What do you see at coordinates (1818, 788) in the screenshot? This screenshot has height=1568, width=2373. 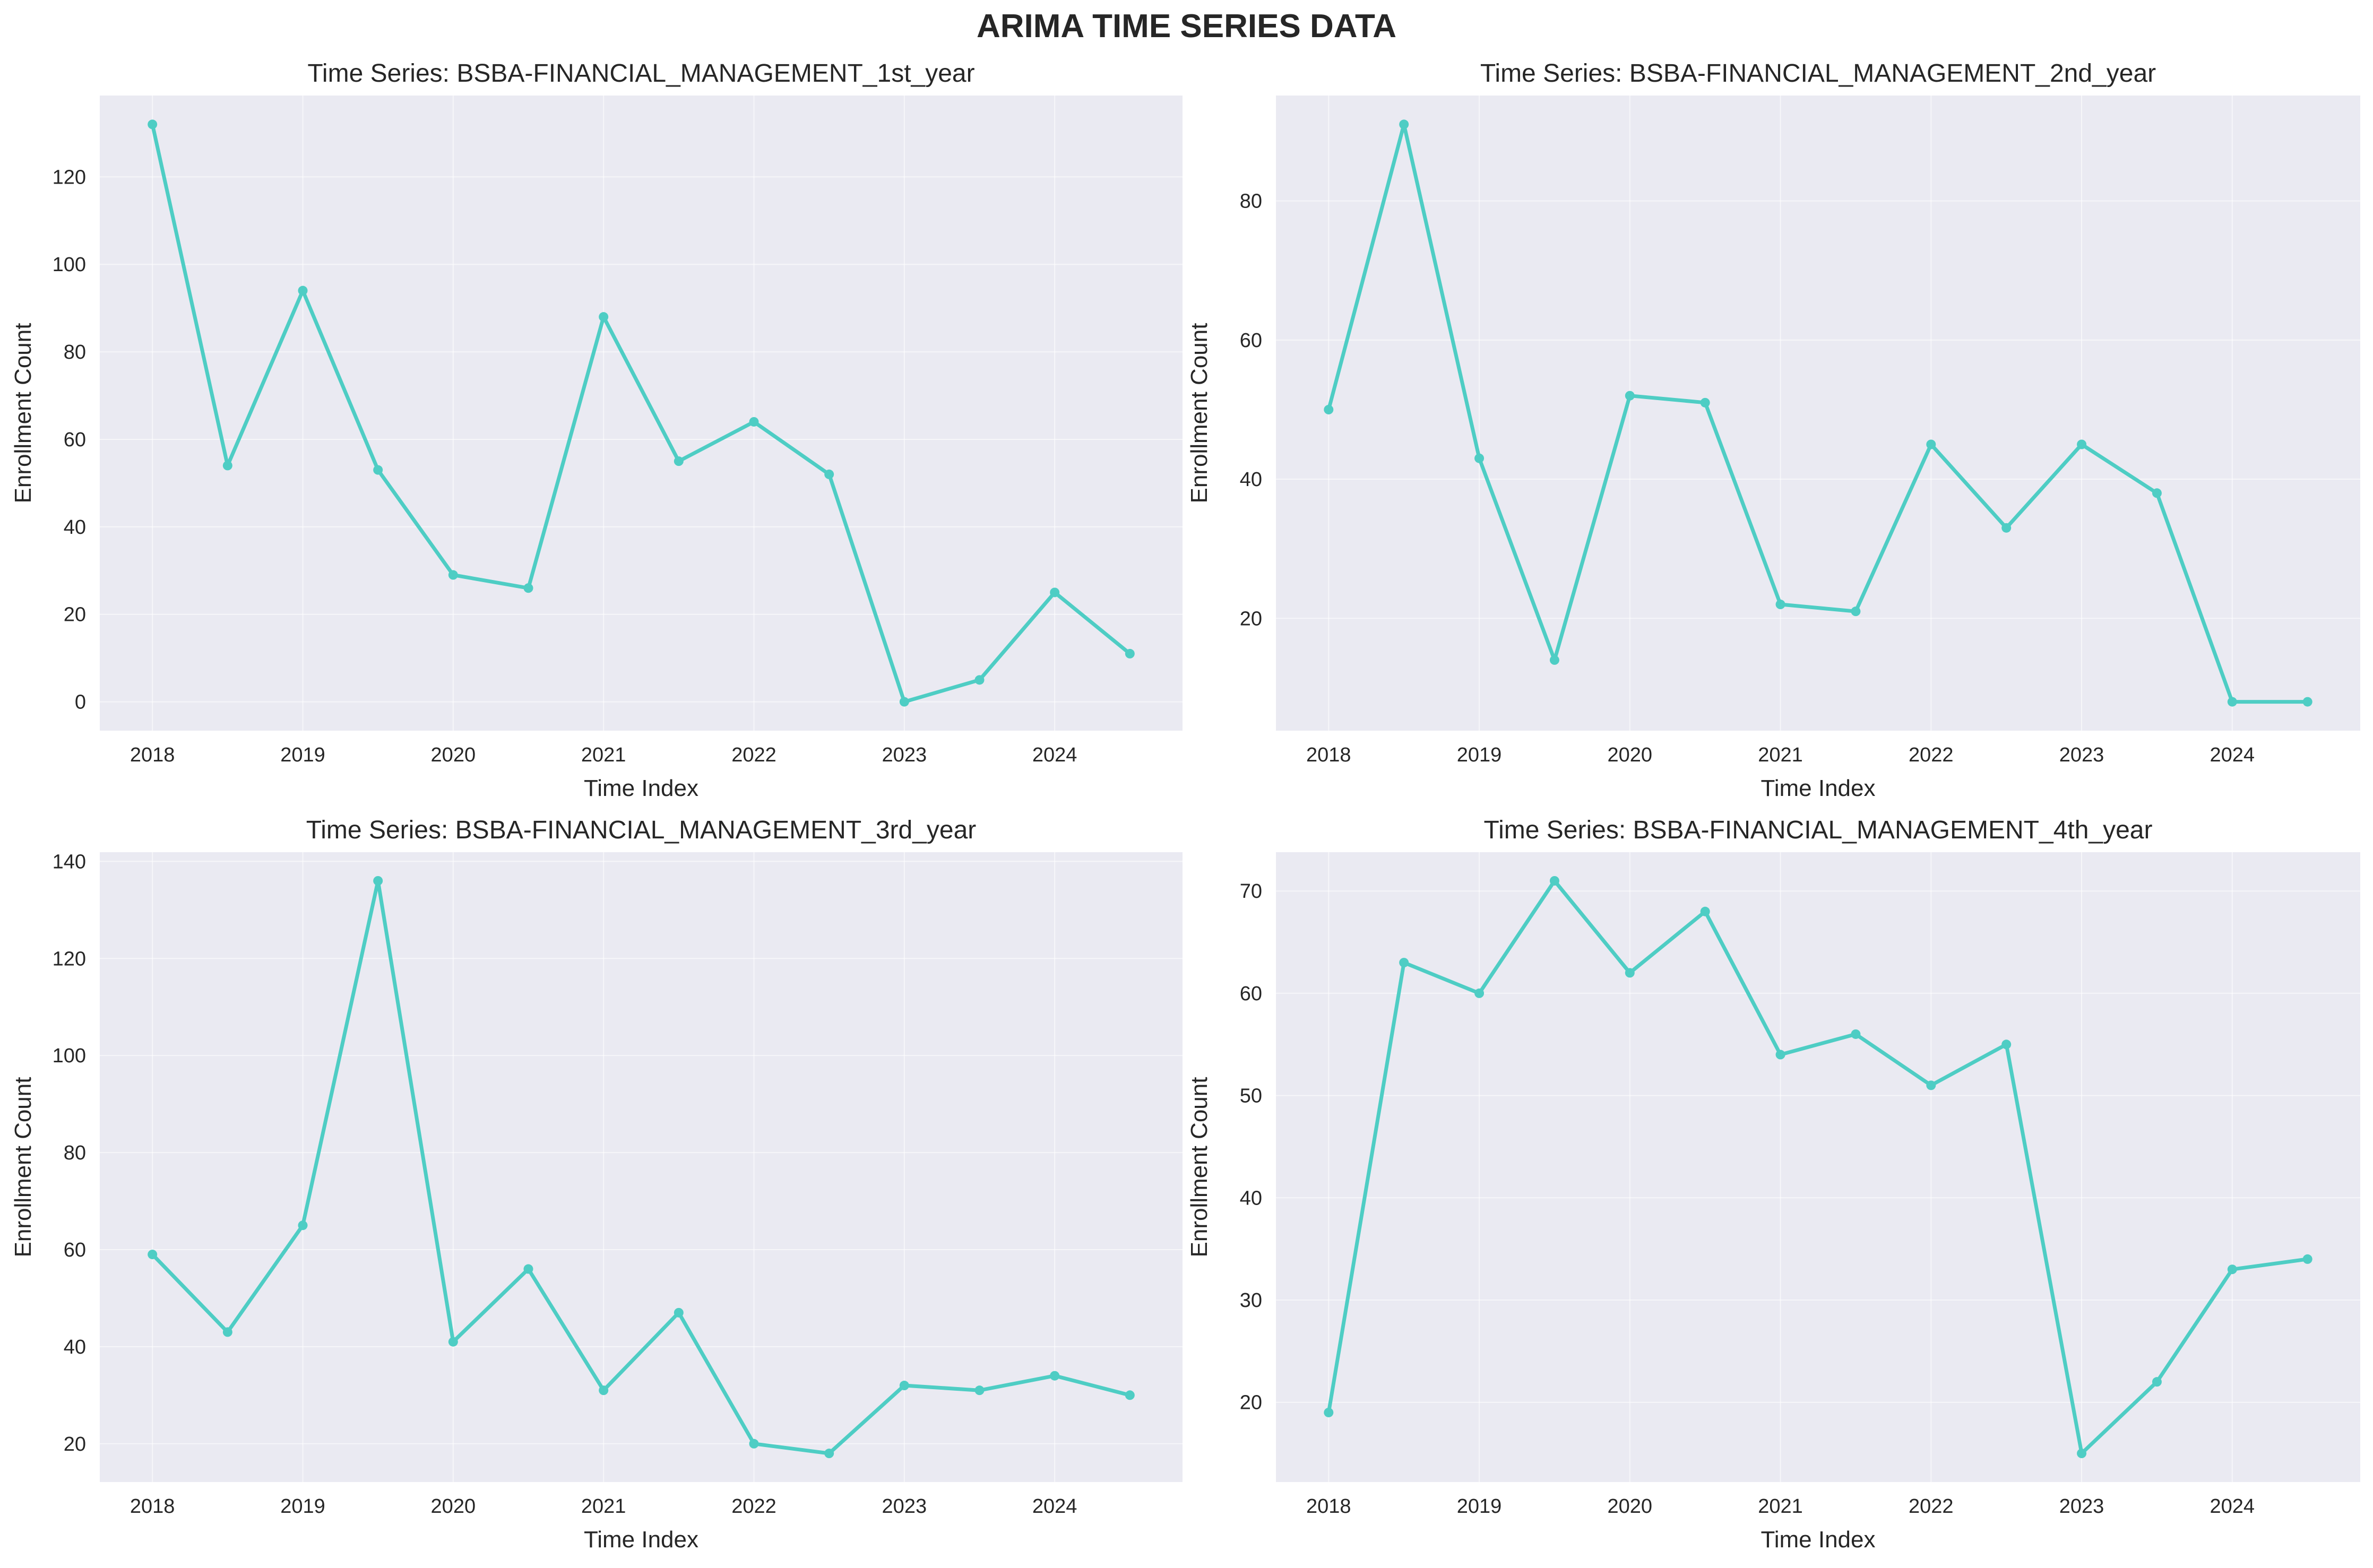 I see `chart-2-x-axis-label: Time Index` at bounding box center [1818, 788].